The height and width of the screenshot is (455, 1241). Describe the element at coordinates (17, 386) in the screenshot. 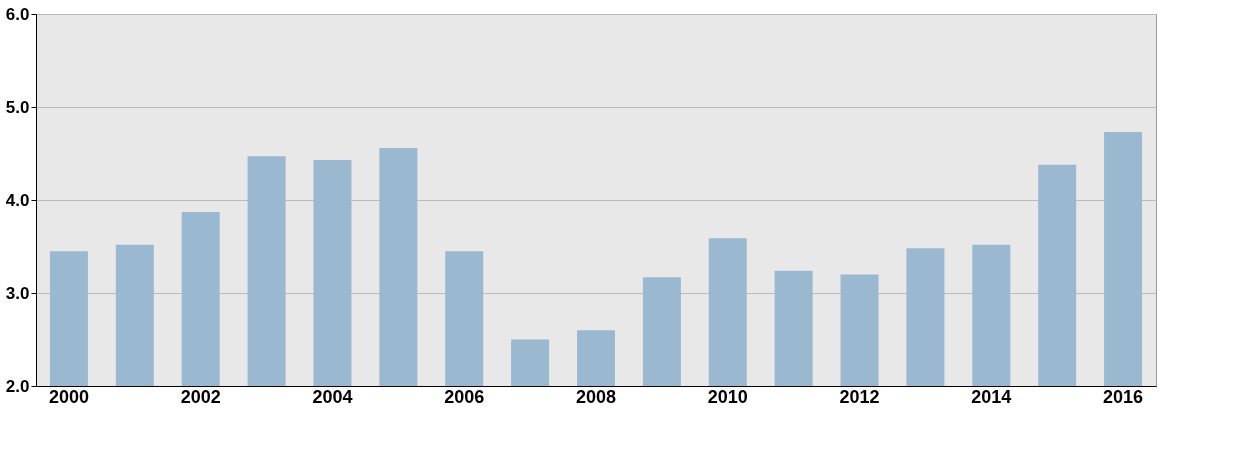

I see `y-tick-label: 2.0` at that location.